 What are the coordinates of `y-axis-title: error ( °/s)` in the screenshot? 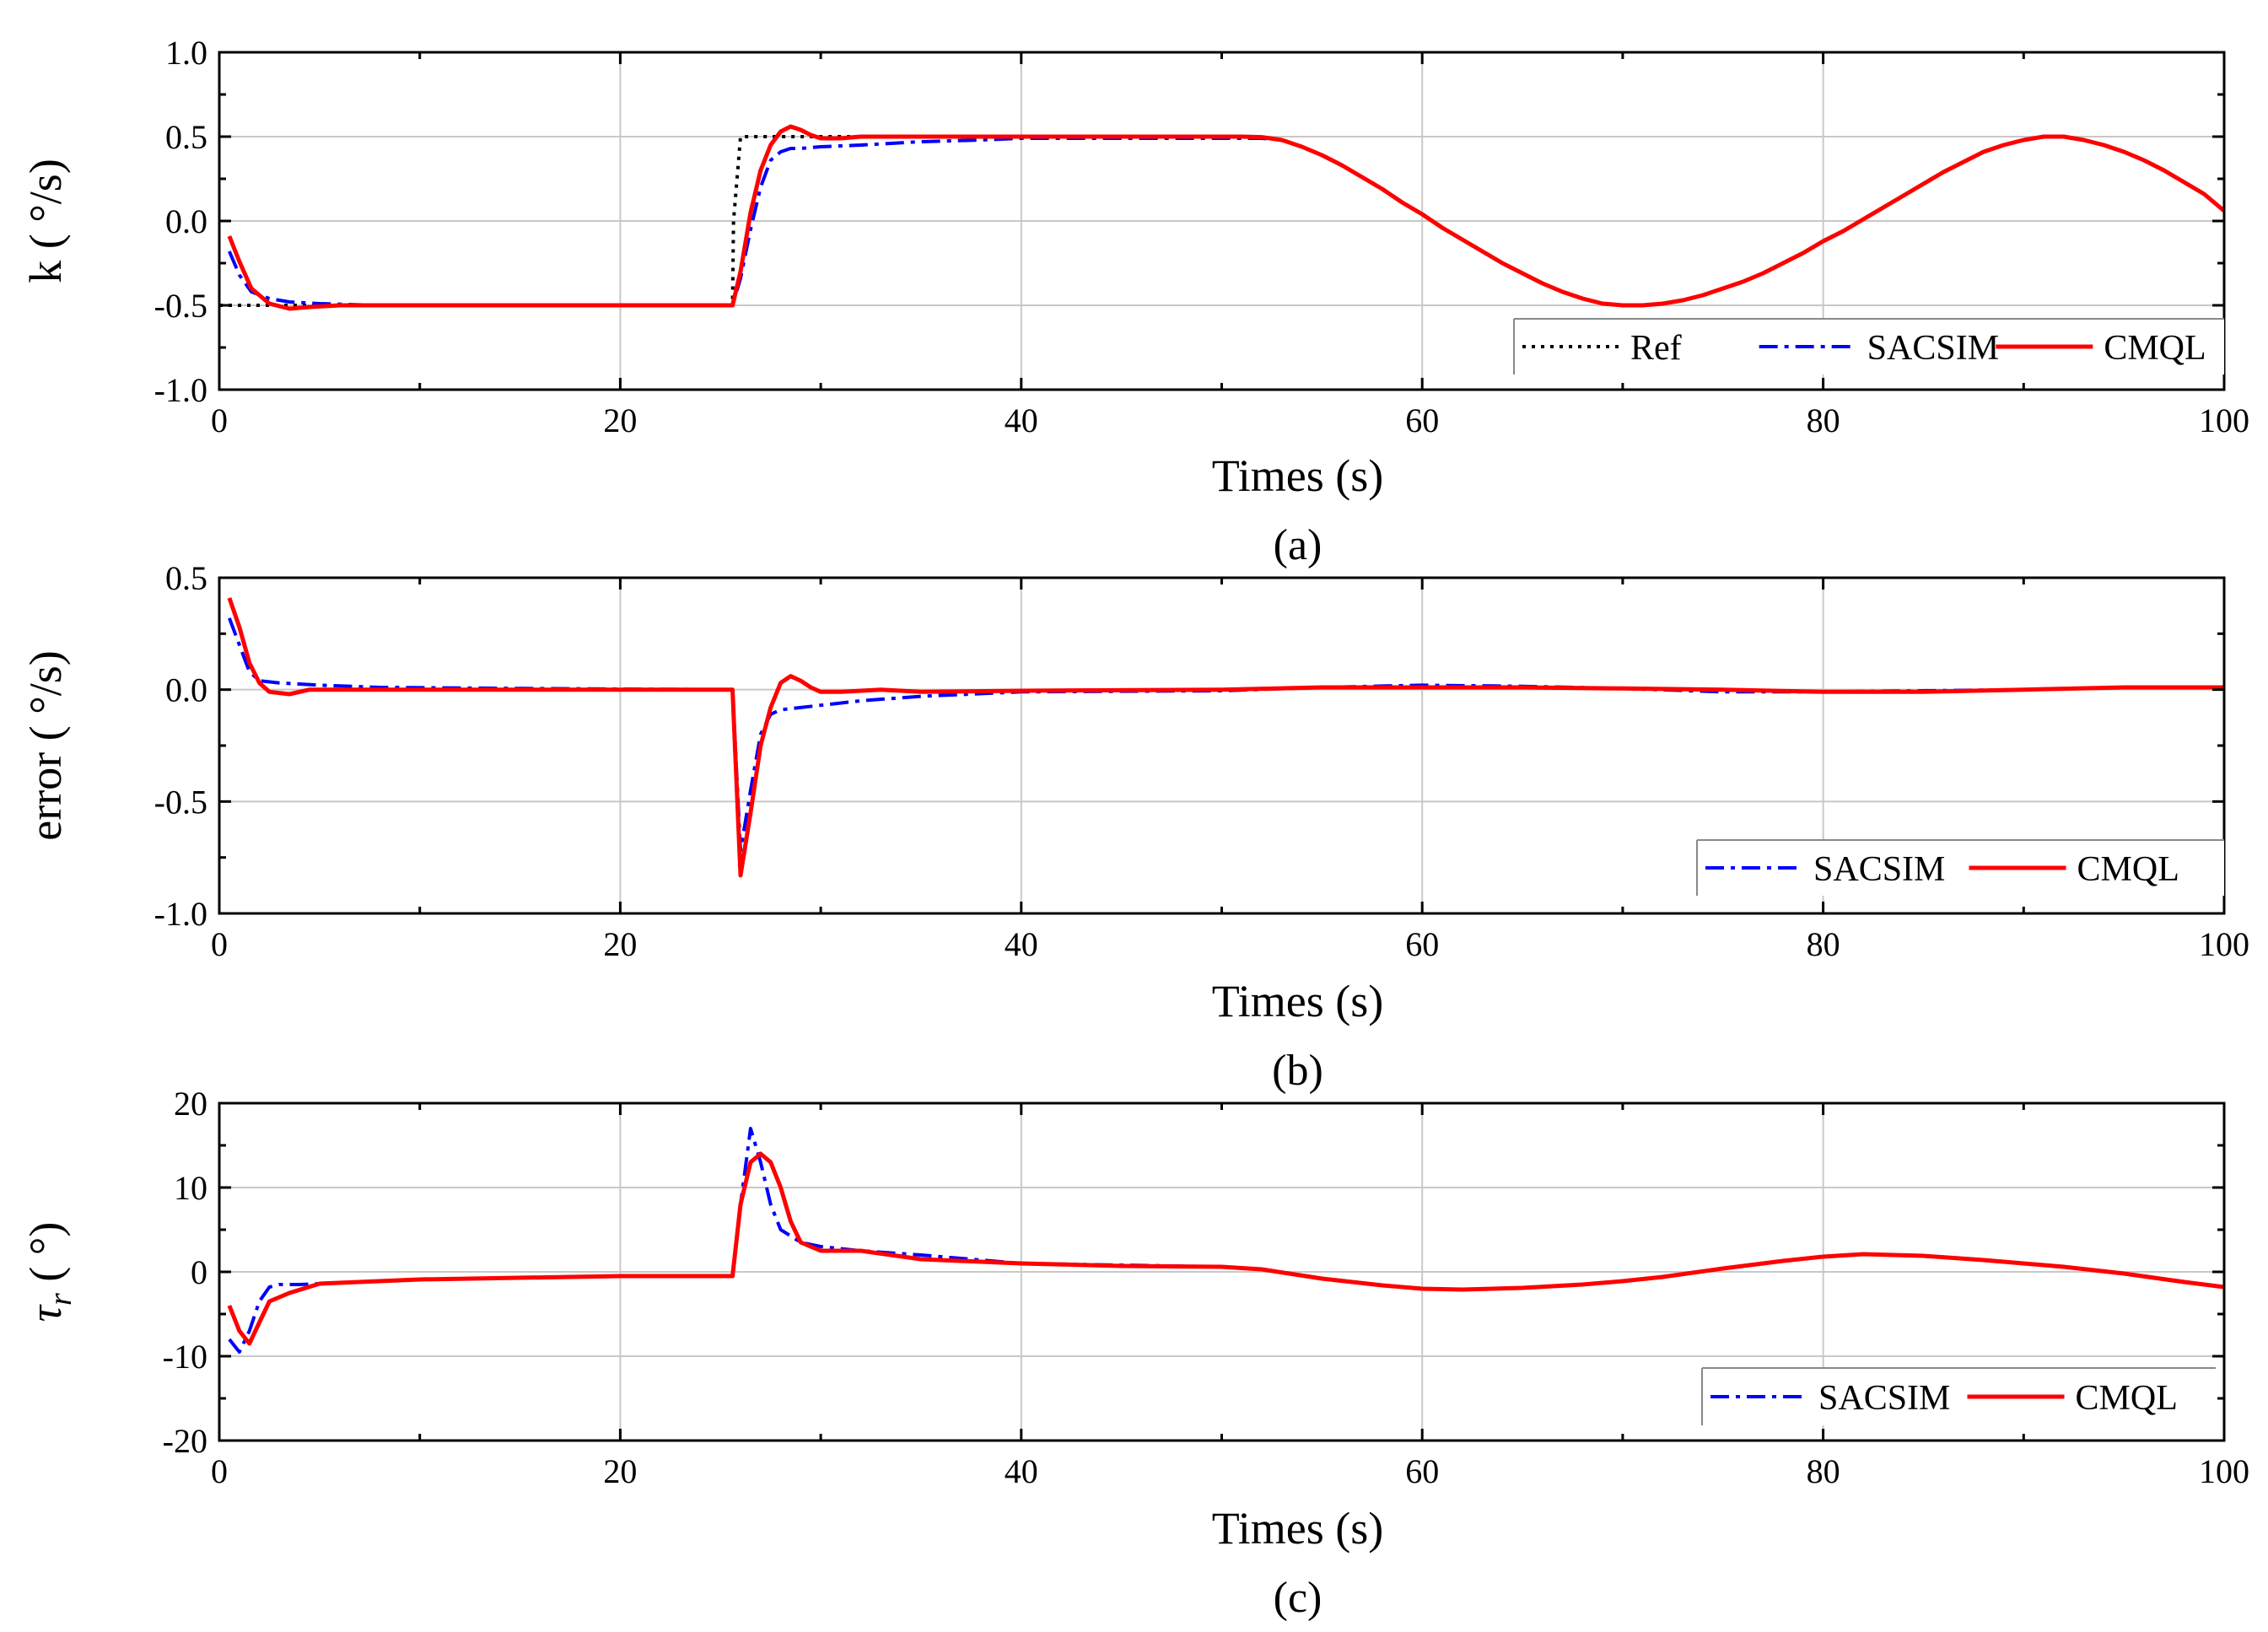 It's located at (45, 745).